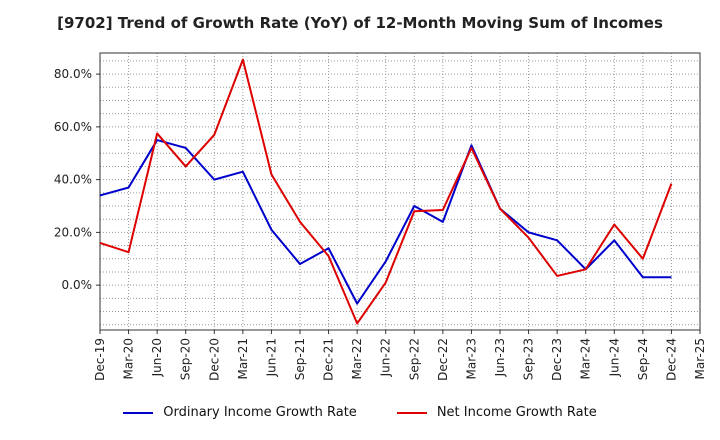  What do you see at coordinates (414, 359) in the screenshot?
I see `x-tick-label: Sep-22` at bounding box center [414, 359].